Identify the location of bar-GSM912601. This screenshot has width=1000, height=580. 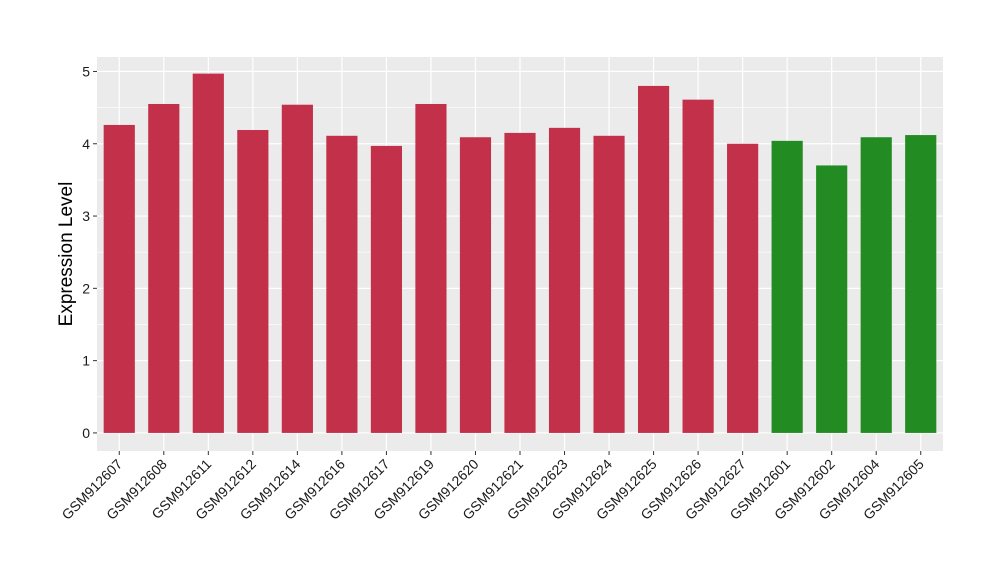
(787, 286).